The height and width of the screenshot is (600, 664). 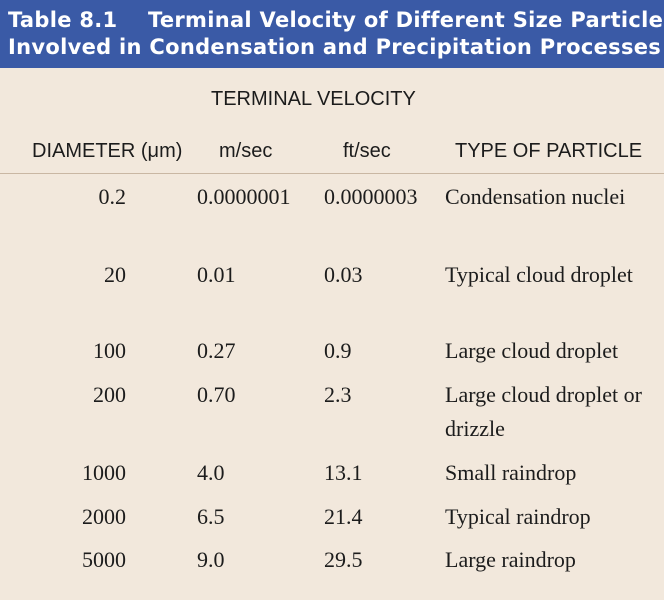 What do you see at coordinates (313, 99) in the screenshot?
I see `terminal-velocity-header: TERMINAL VELOCITY` at bounding box center [313, 99].